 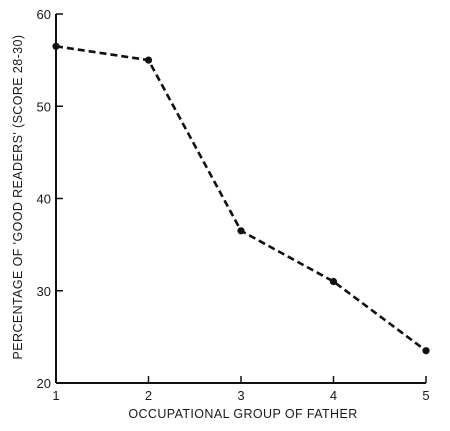 What do you see at coordinates (333, 395) in the screenshot?
I see `x-tick-label-4: 4` at bounding box center [333, 395].